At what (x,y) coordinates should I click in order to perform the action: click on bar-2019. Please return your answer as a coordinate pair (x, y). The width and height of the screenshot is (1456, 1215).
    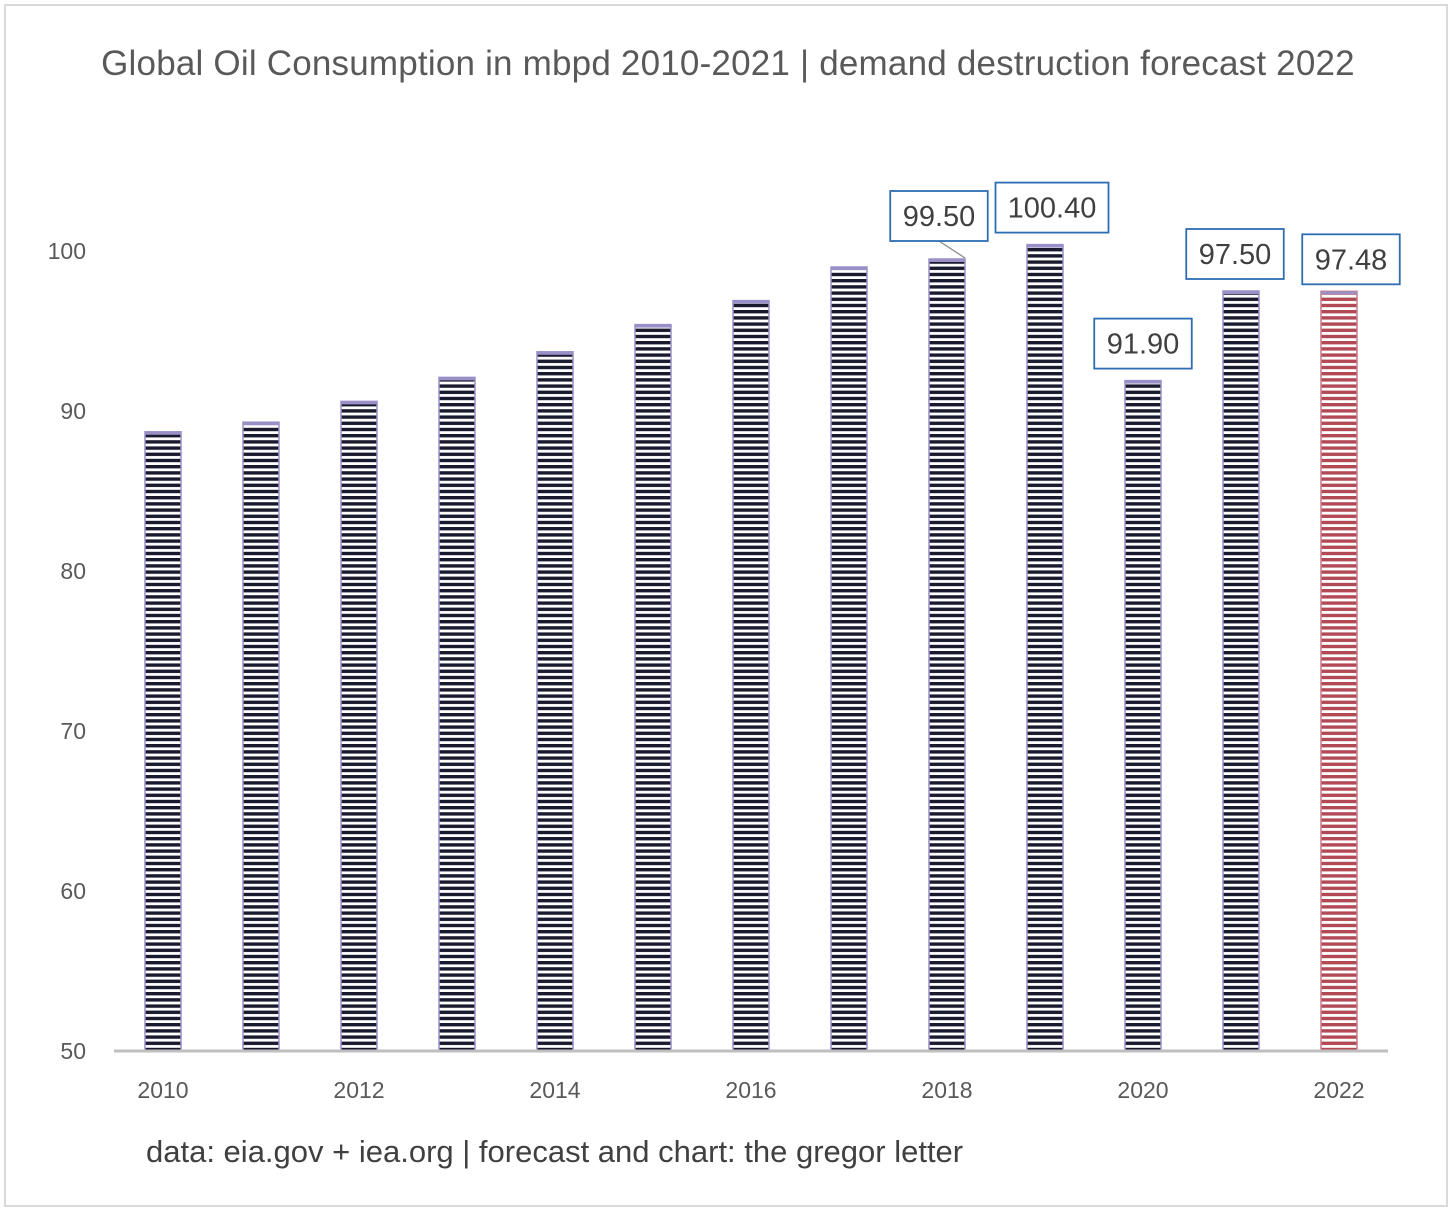
    Looking at the image, I should click on (1045, 647).